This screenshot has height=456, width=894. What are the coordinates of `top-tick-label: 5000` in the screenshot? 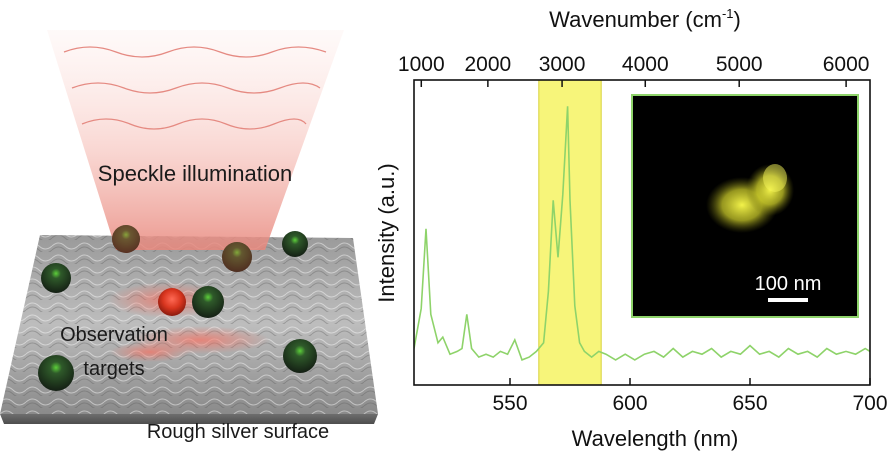 It's located at (739, 64).